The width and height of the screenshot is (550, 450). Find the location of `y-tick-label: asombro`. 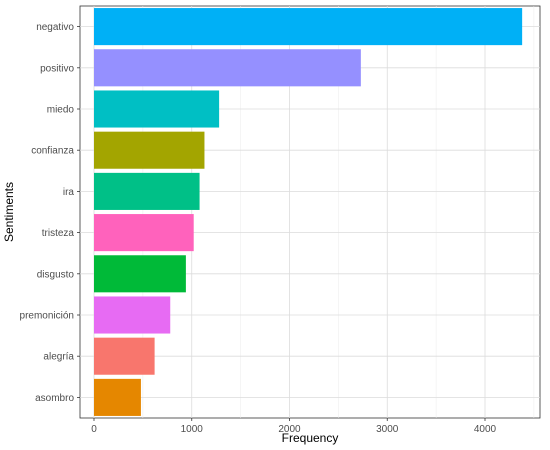

y-tick-label: asombro is located at coordinates (54, 398).